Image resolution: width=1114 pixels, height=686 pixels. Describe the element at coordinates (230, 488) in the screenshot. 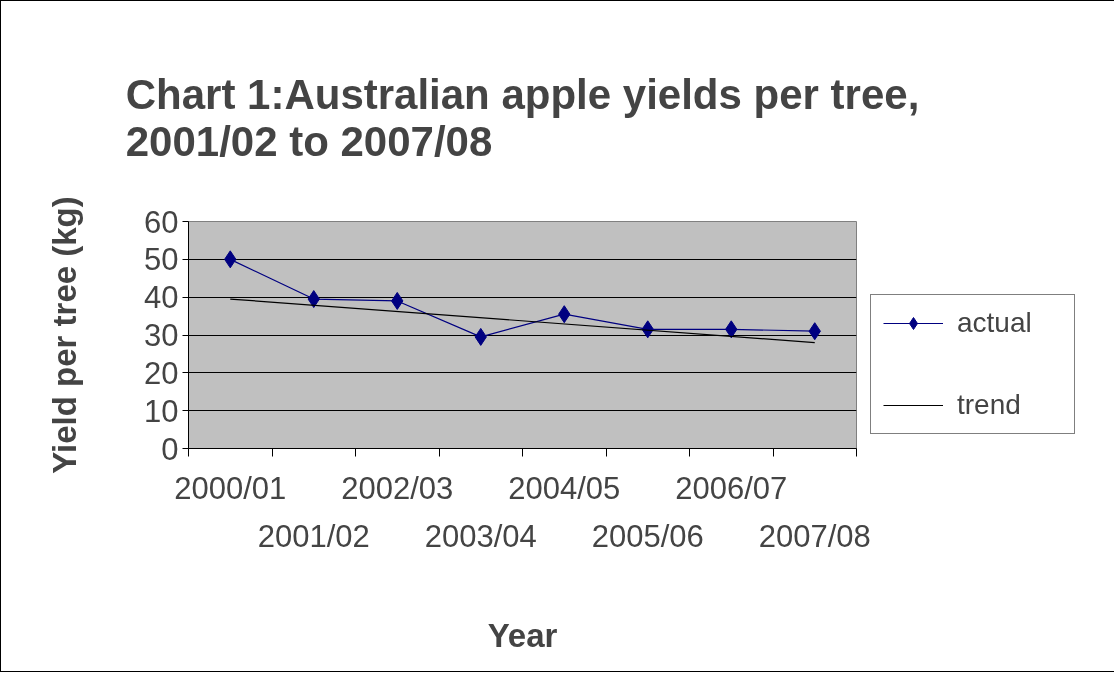

I see `x-tick-label: 2000/01` at that location.